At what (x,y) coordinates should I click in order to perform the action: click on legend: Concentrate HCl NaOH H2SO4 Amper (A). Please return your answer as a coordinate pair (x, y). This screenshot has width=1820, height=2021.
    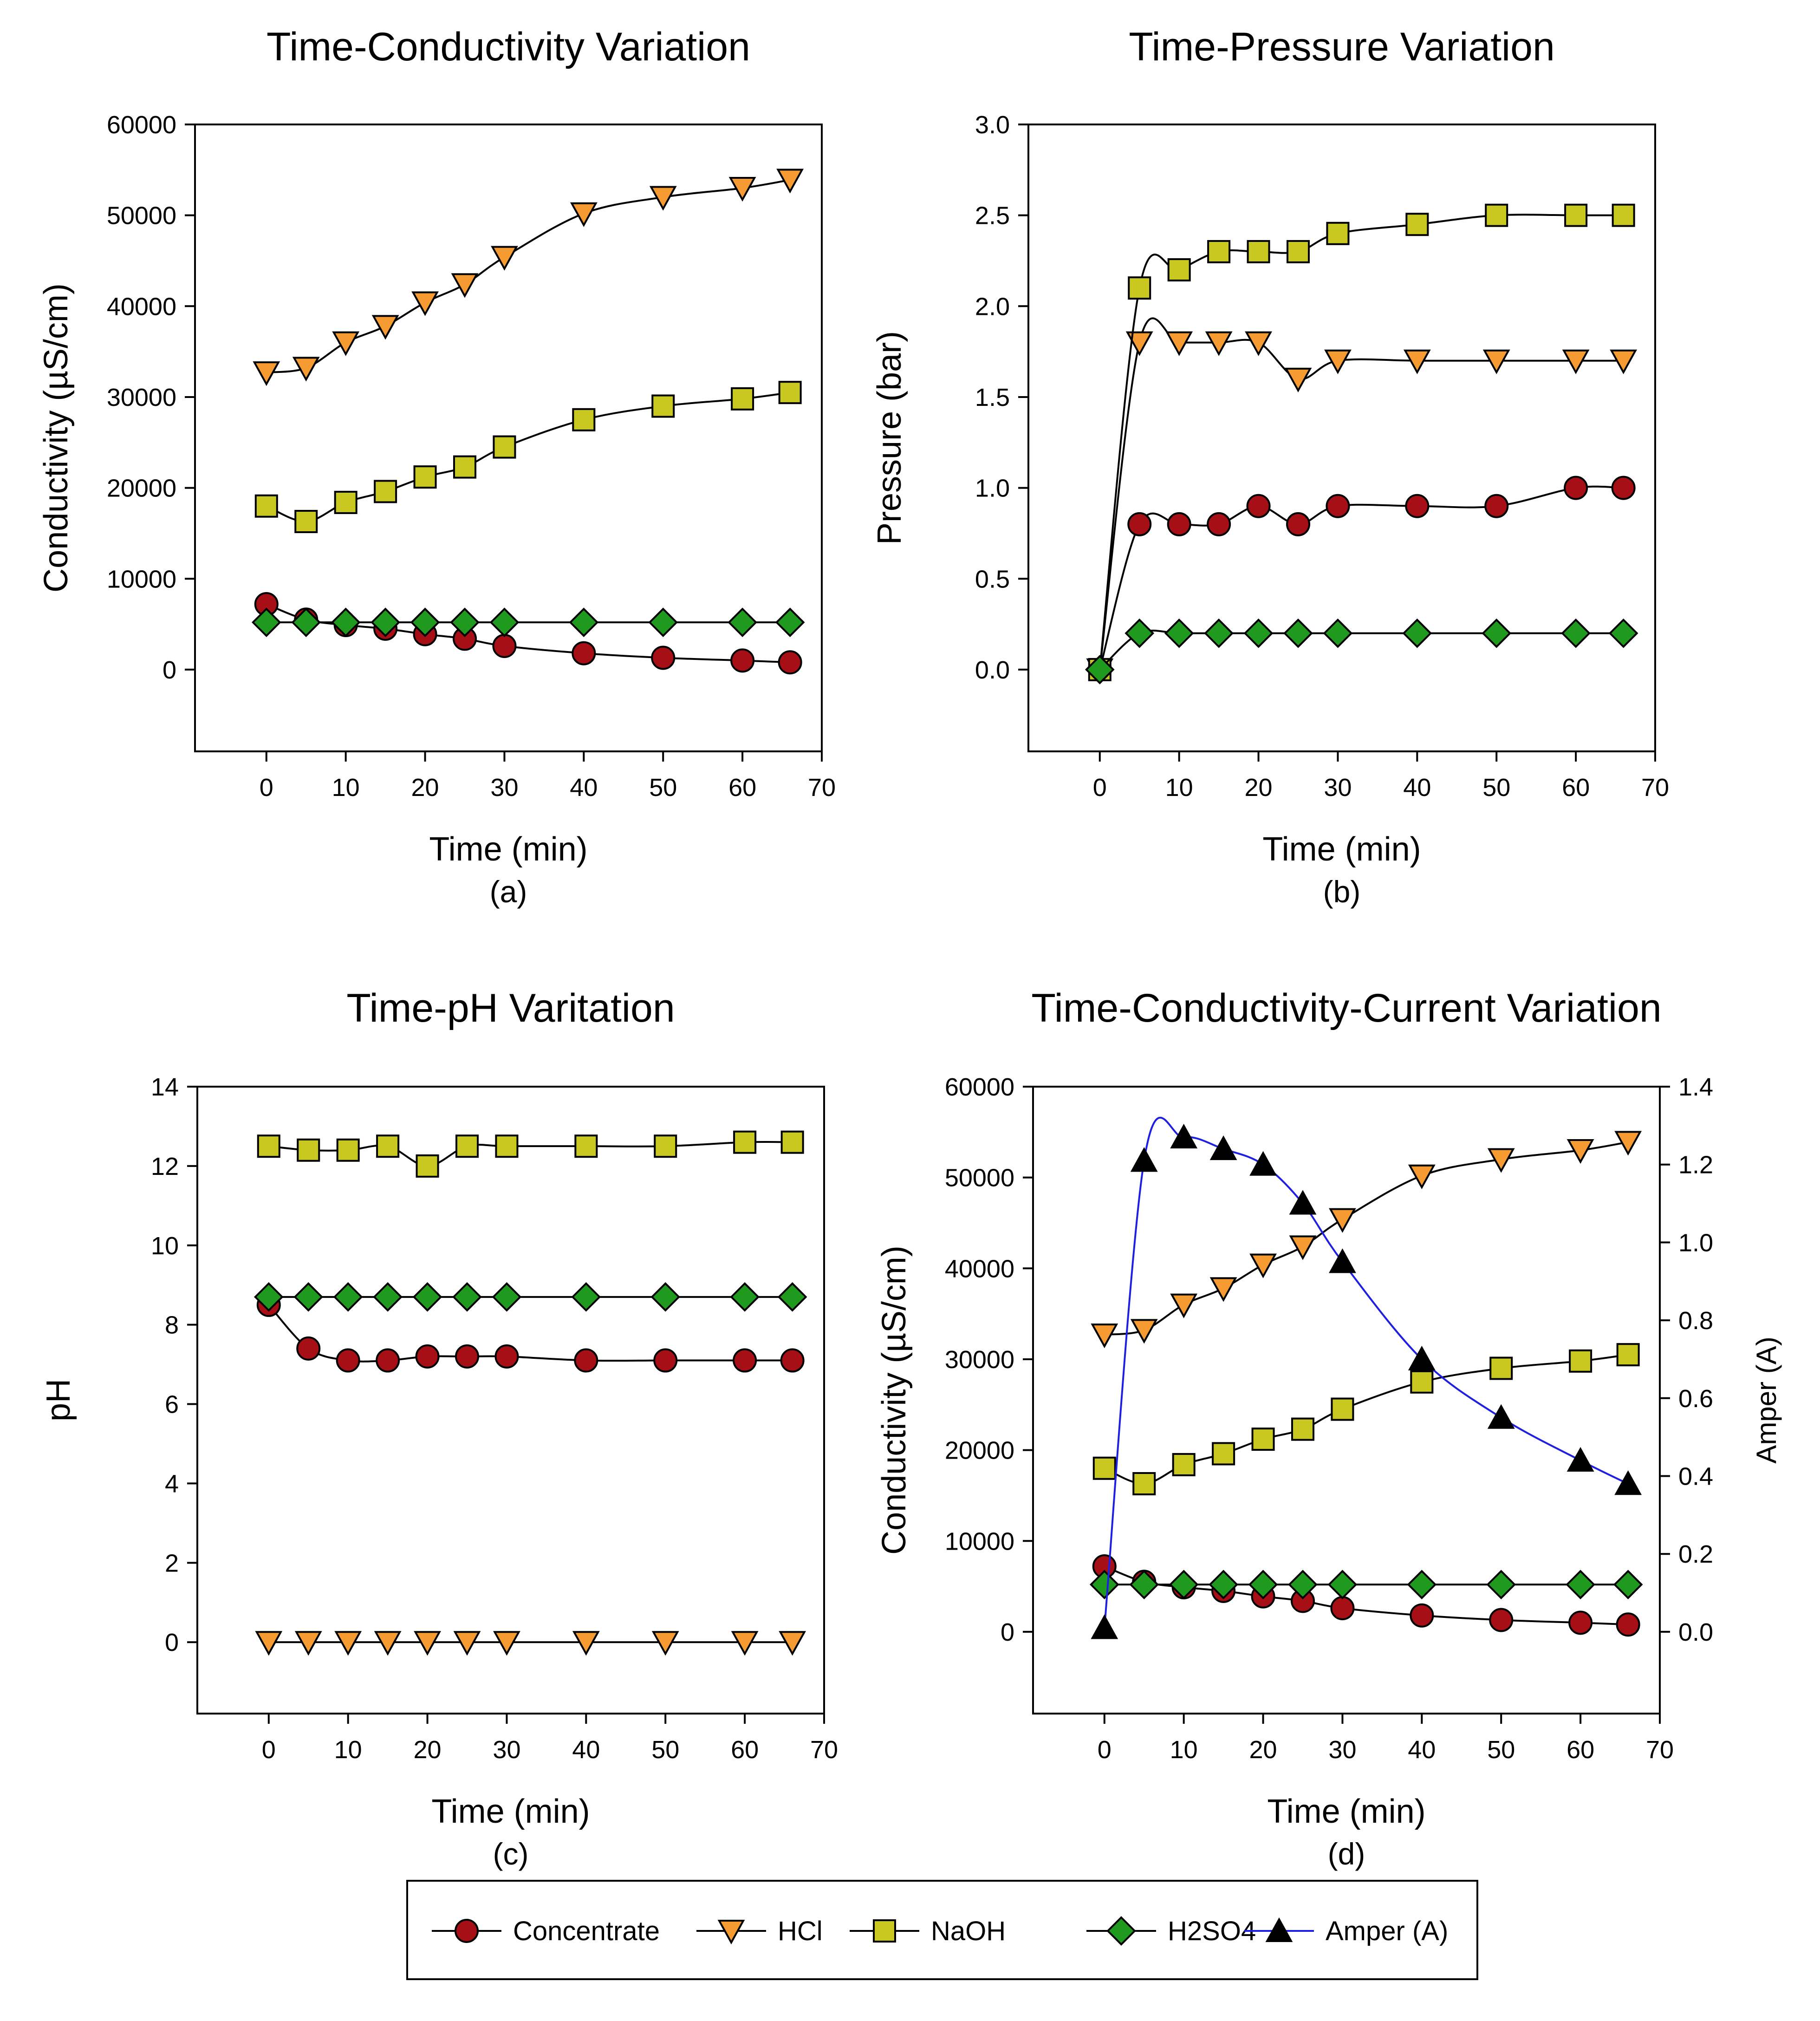
    Looking at the image, I should click on (942, 1930).